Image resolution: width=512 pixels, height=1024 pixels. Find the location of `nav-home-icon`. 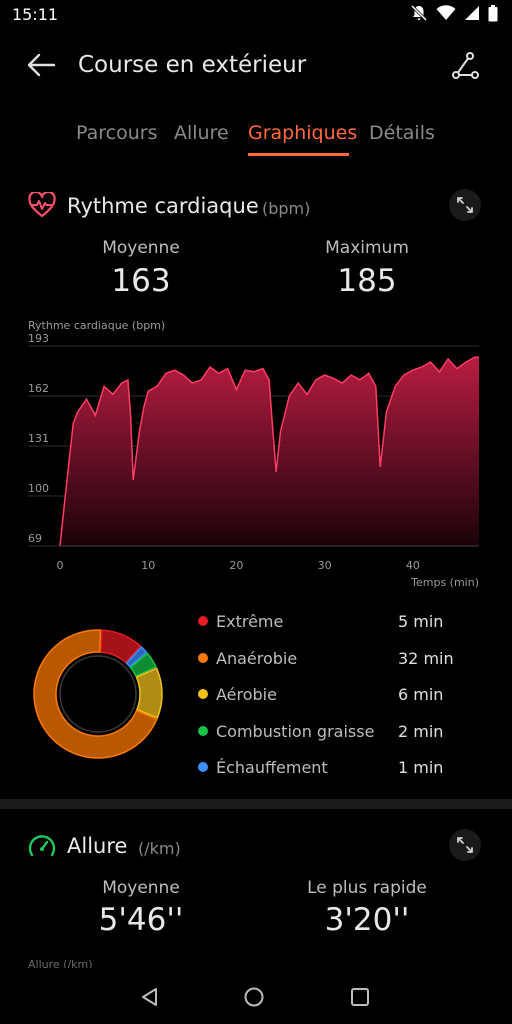

nav-home-icon is located at coordinates (254, 997).